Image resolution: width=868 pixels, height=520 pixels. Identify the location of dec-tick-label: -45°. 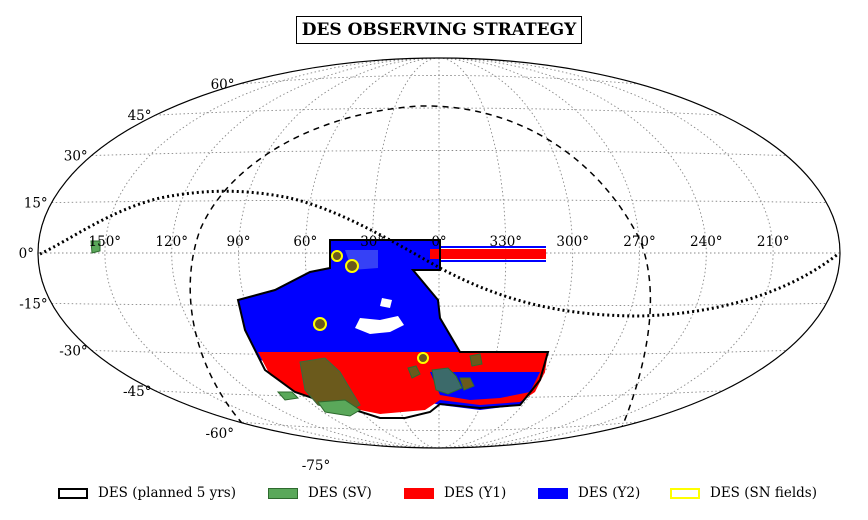
(137, 392).